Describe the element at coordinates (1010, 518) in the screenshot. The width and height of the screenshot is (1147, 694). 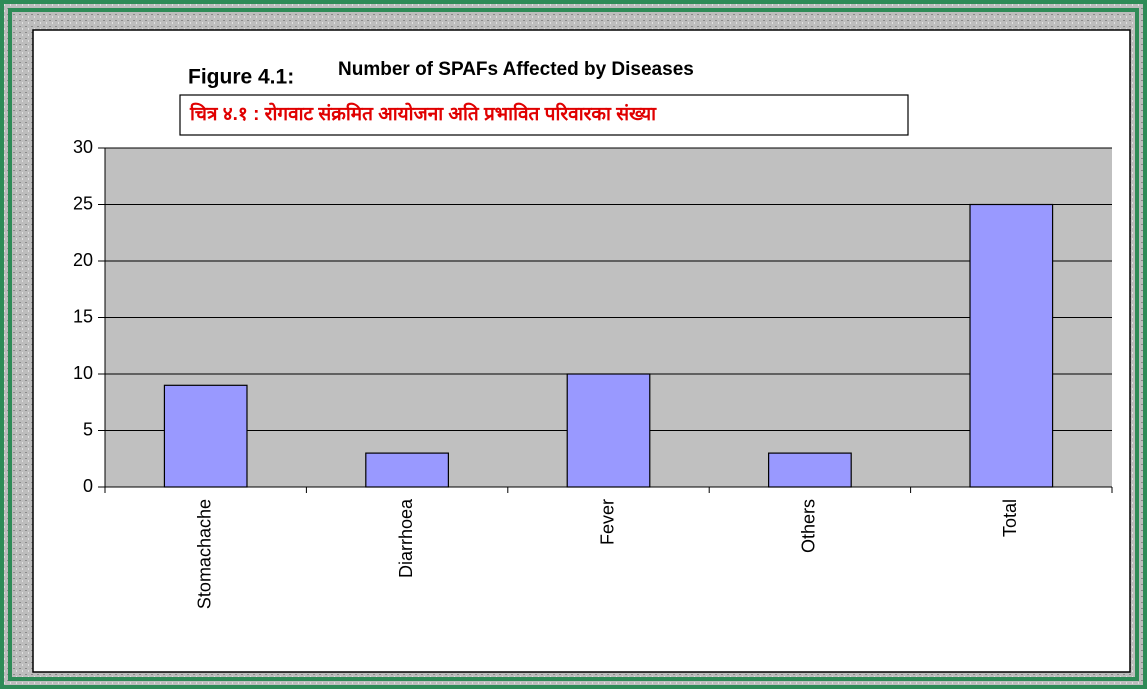
I see `x-tick-label: Total` at that location.